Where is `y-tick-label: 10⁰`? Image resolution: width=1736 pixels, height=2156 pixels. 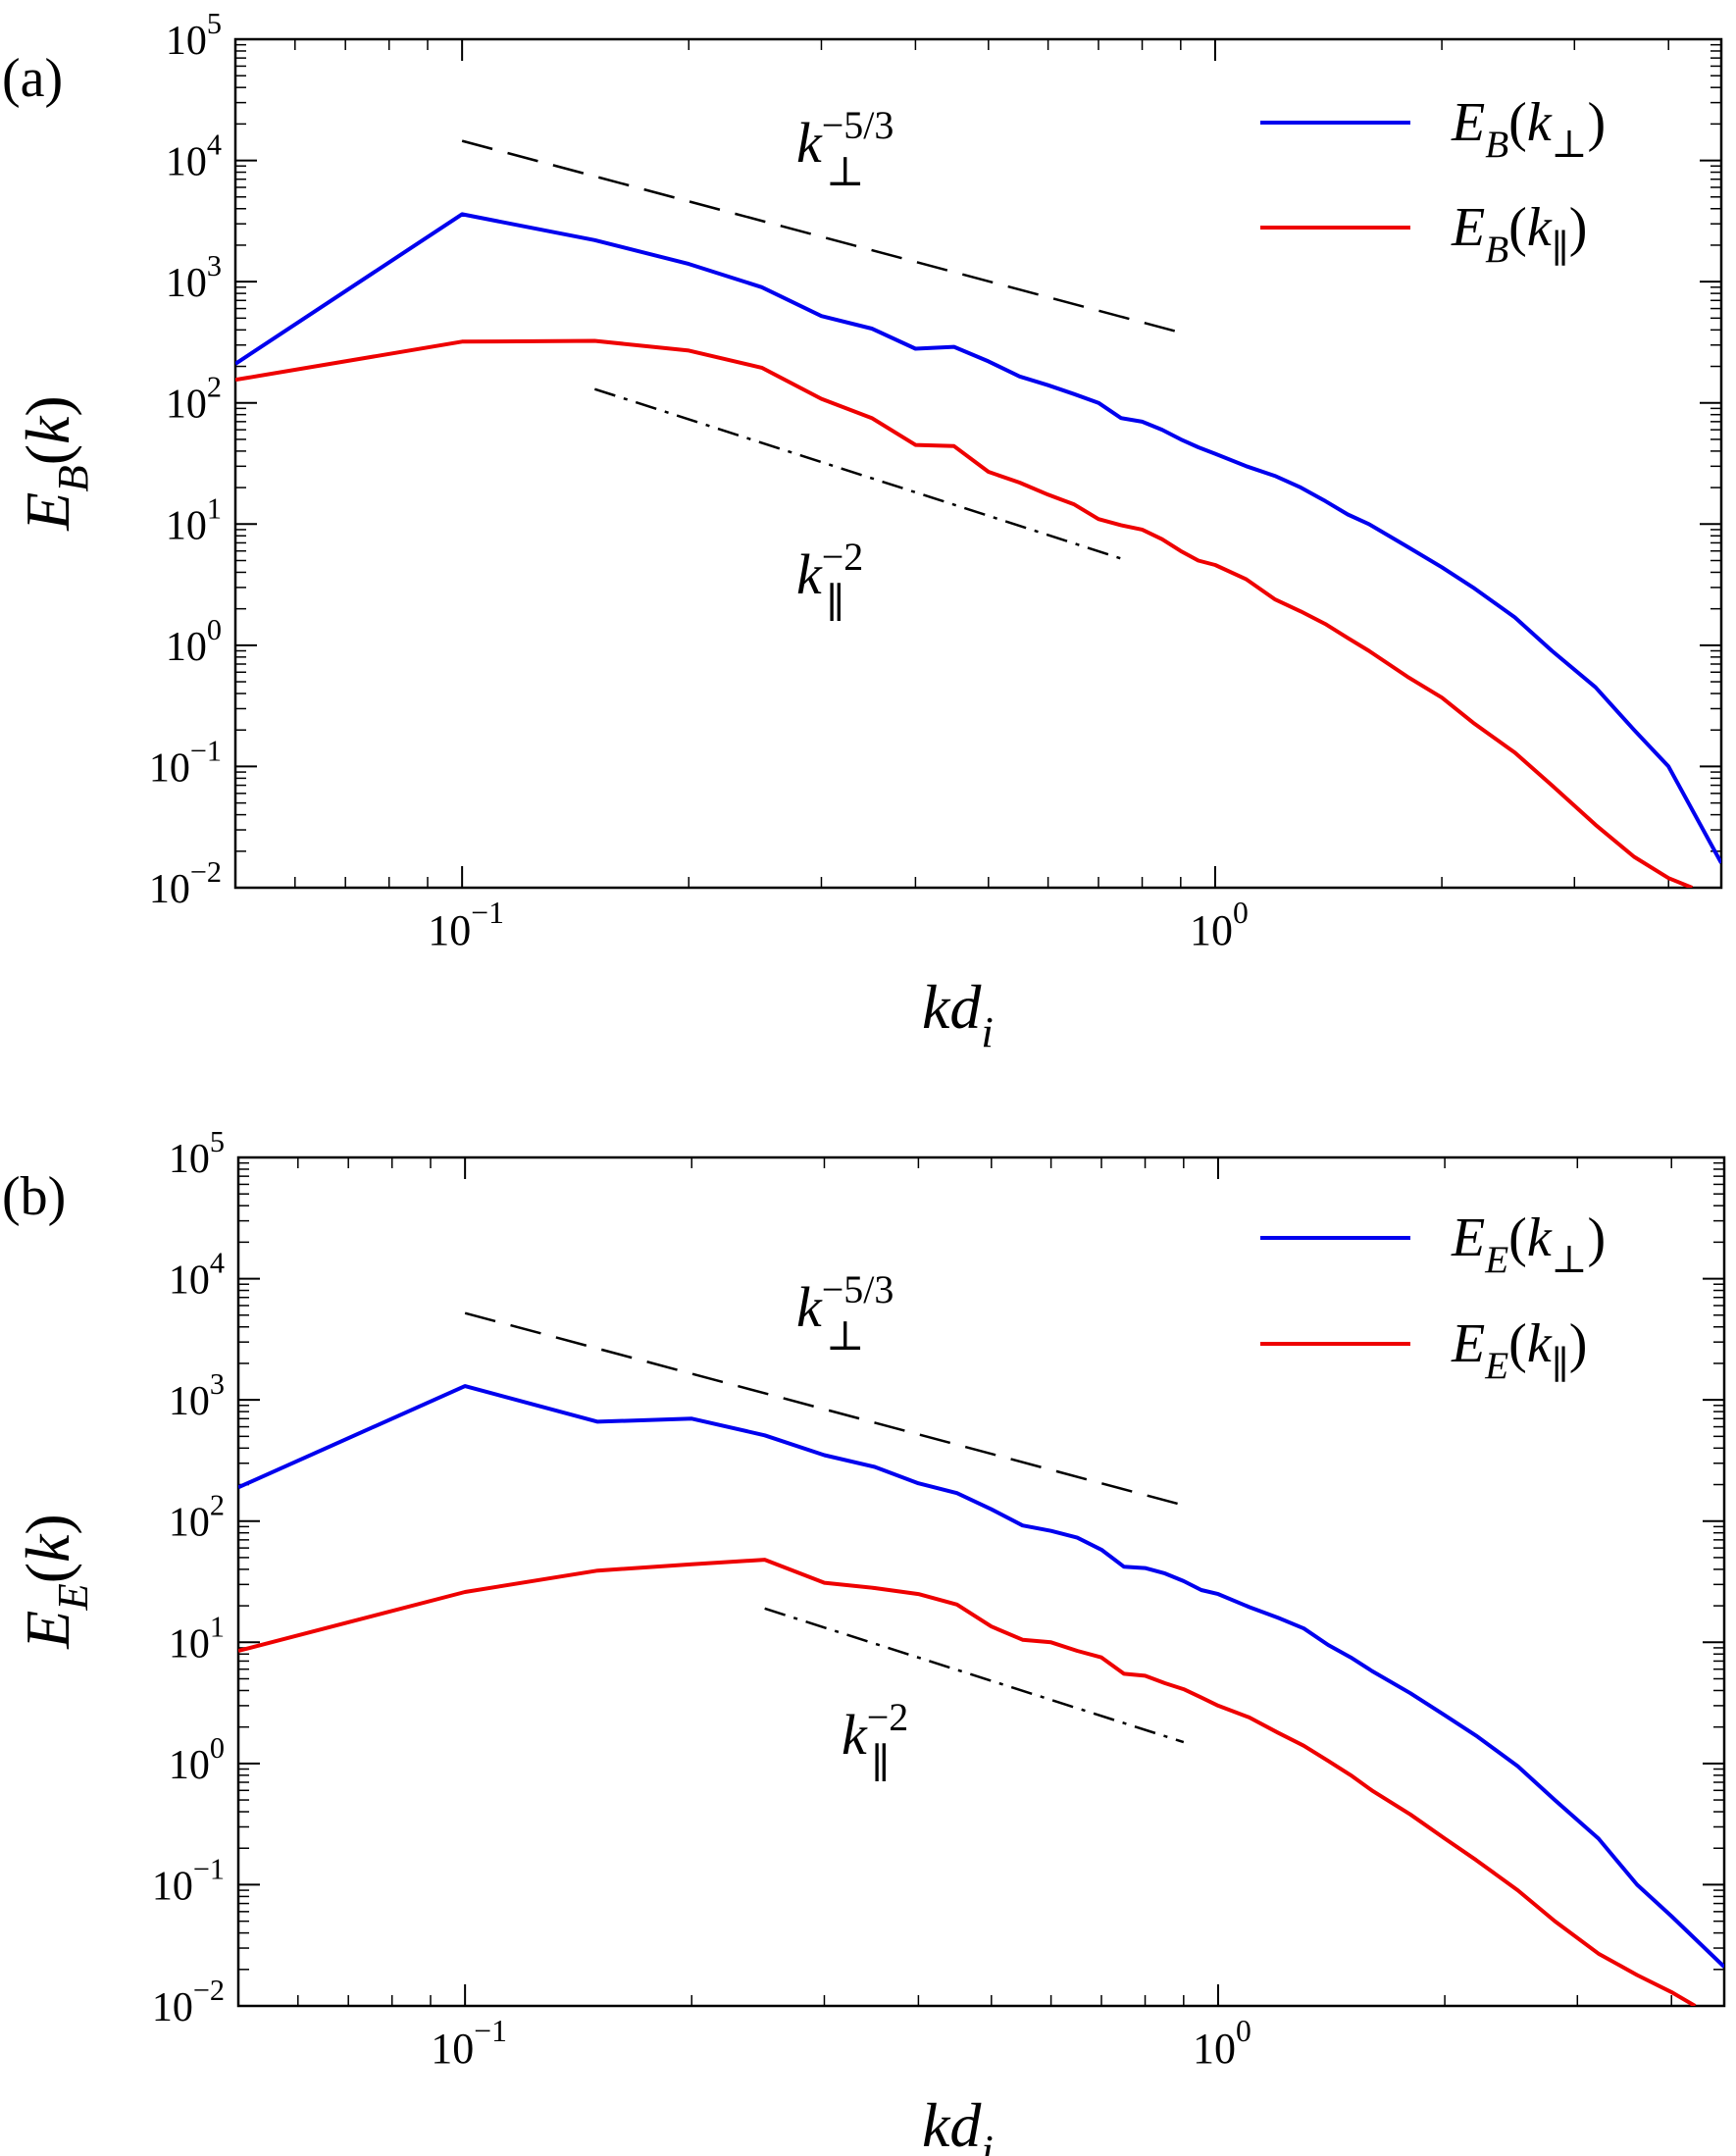 y-tick-label: 10⁰ is located at coordinates (197, 1759).